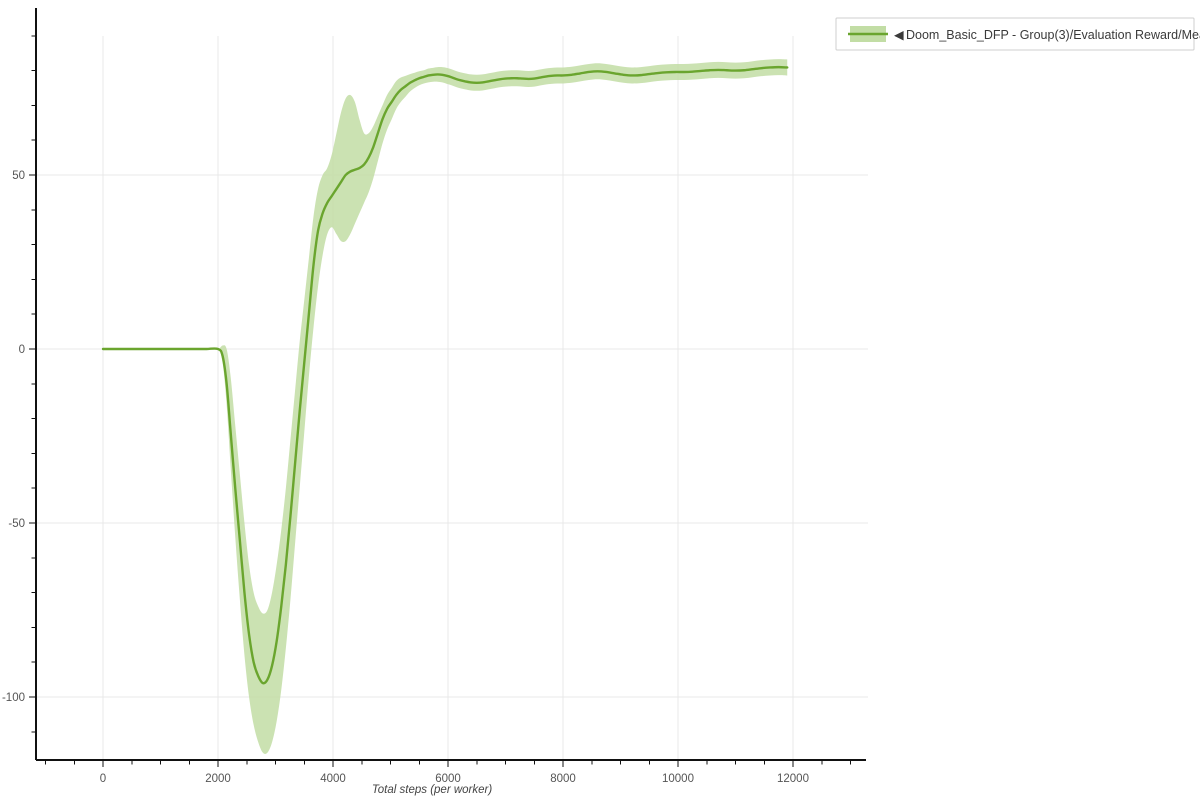 Image resolution: width=1200 pixels, height=800 pixels. I want to click on x-tick-label: 4000, so click(333, 779).